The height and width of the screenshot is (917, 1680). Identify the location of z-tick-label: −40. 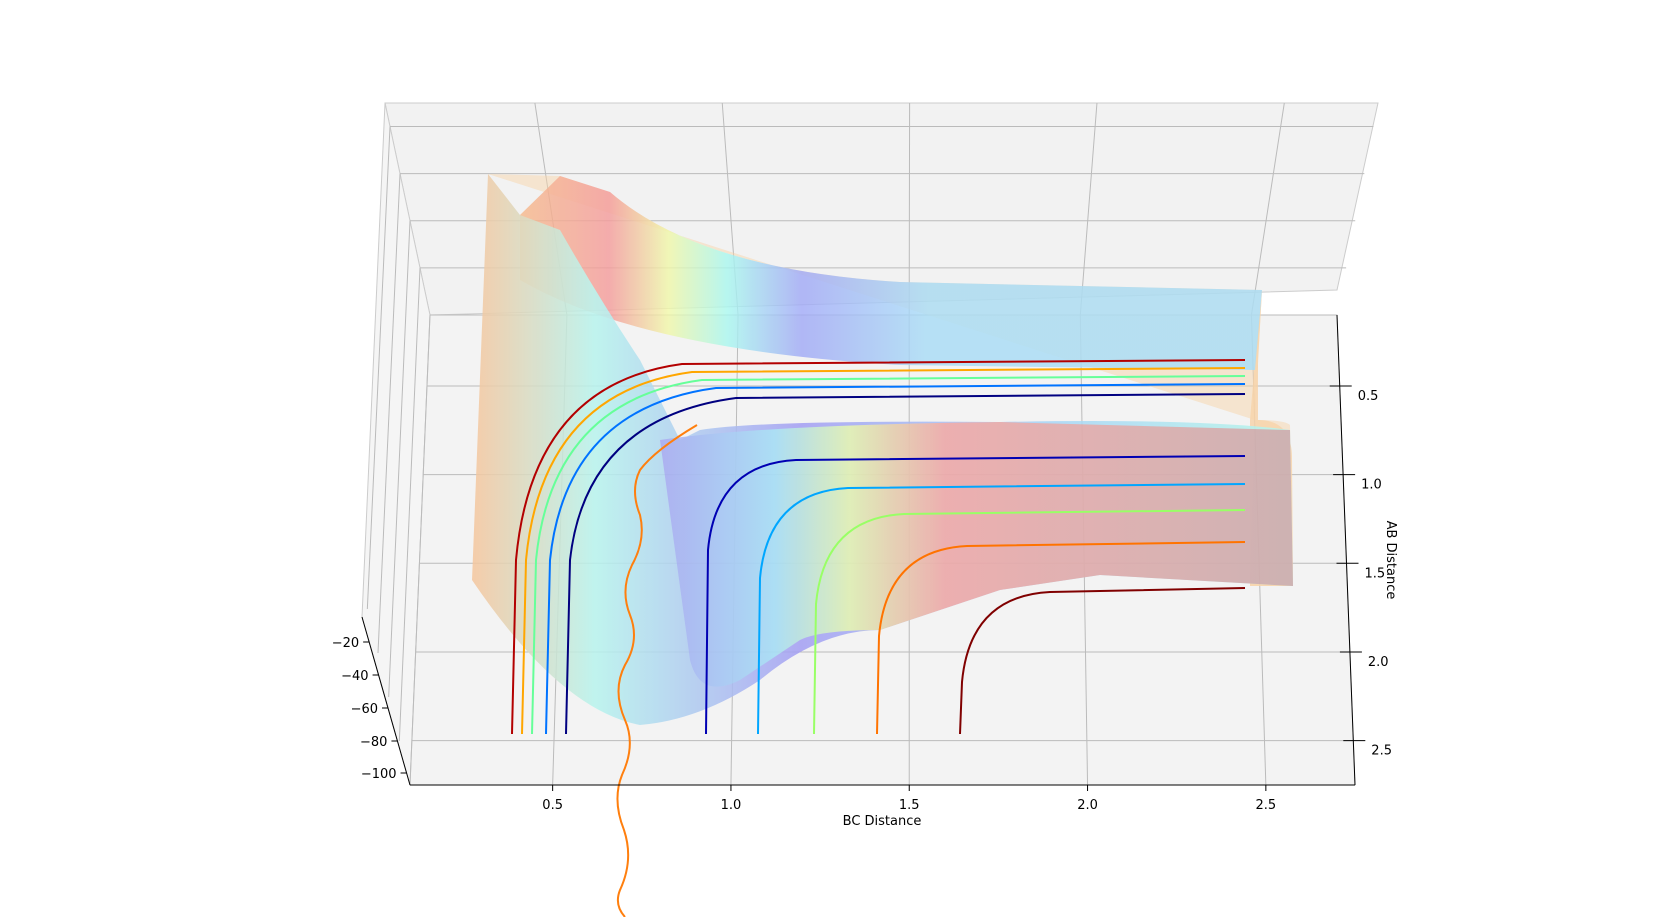
(354, 676).